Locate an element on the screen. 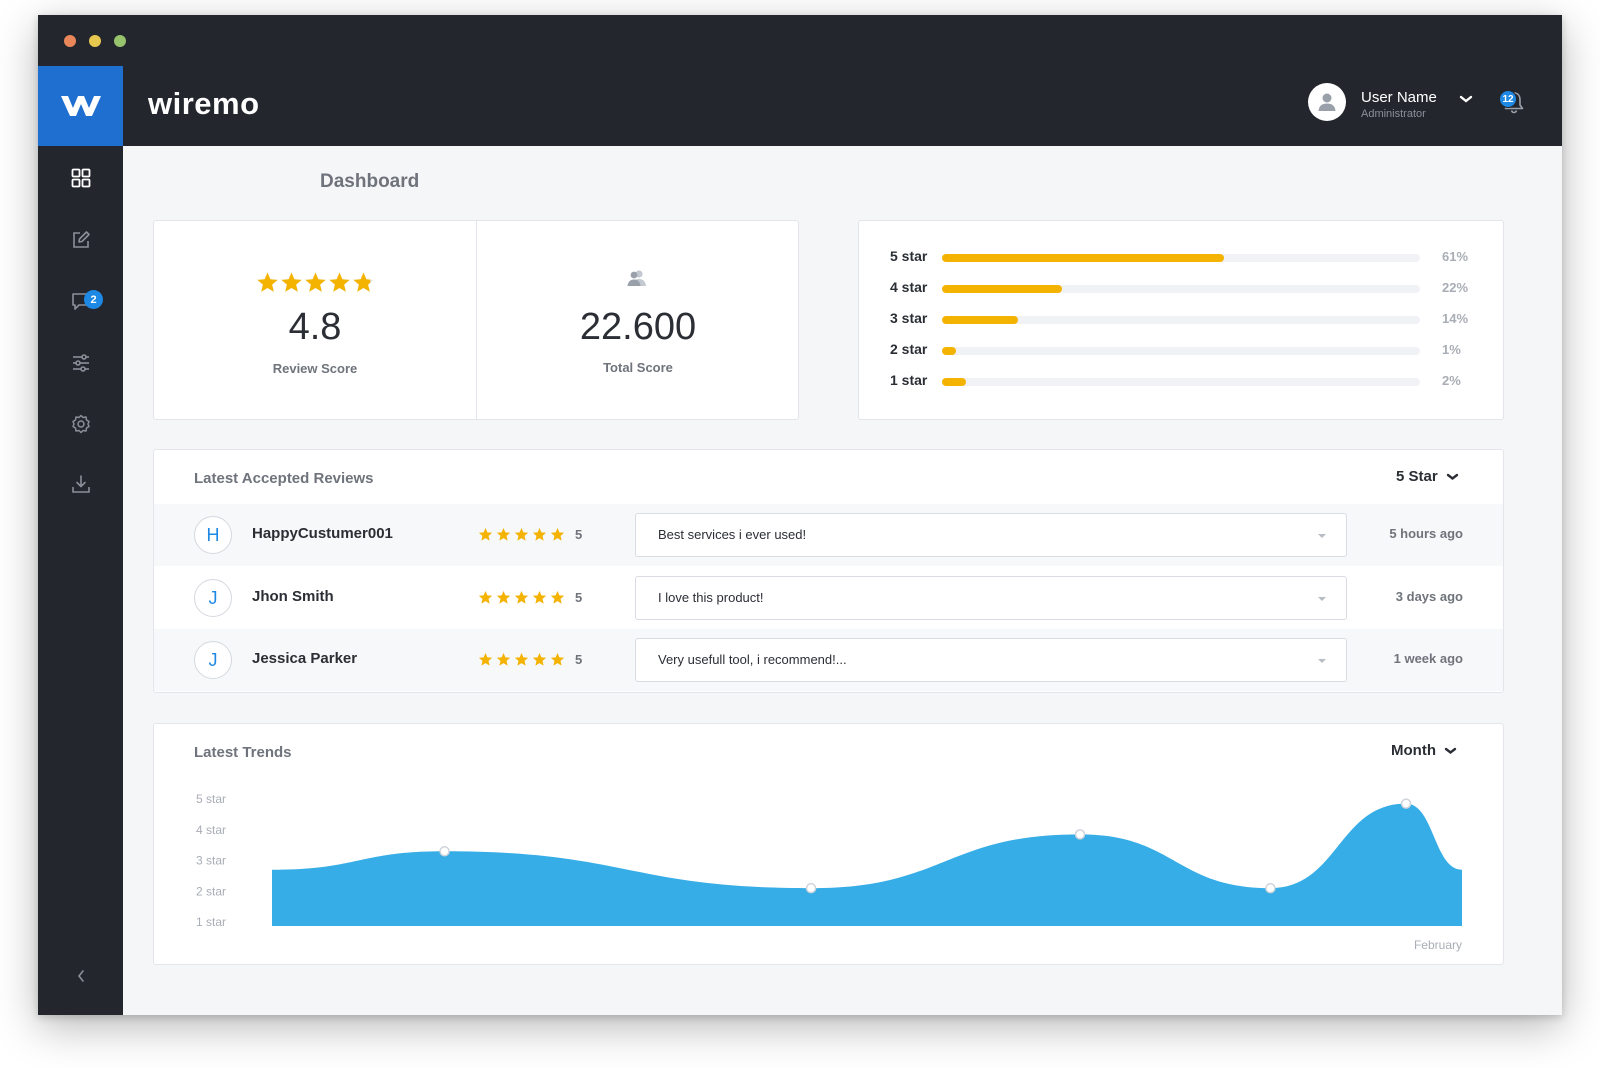  wiremo-logo-icon is located at coordinates (80, 106).